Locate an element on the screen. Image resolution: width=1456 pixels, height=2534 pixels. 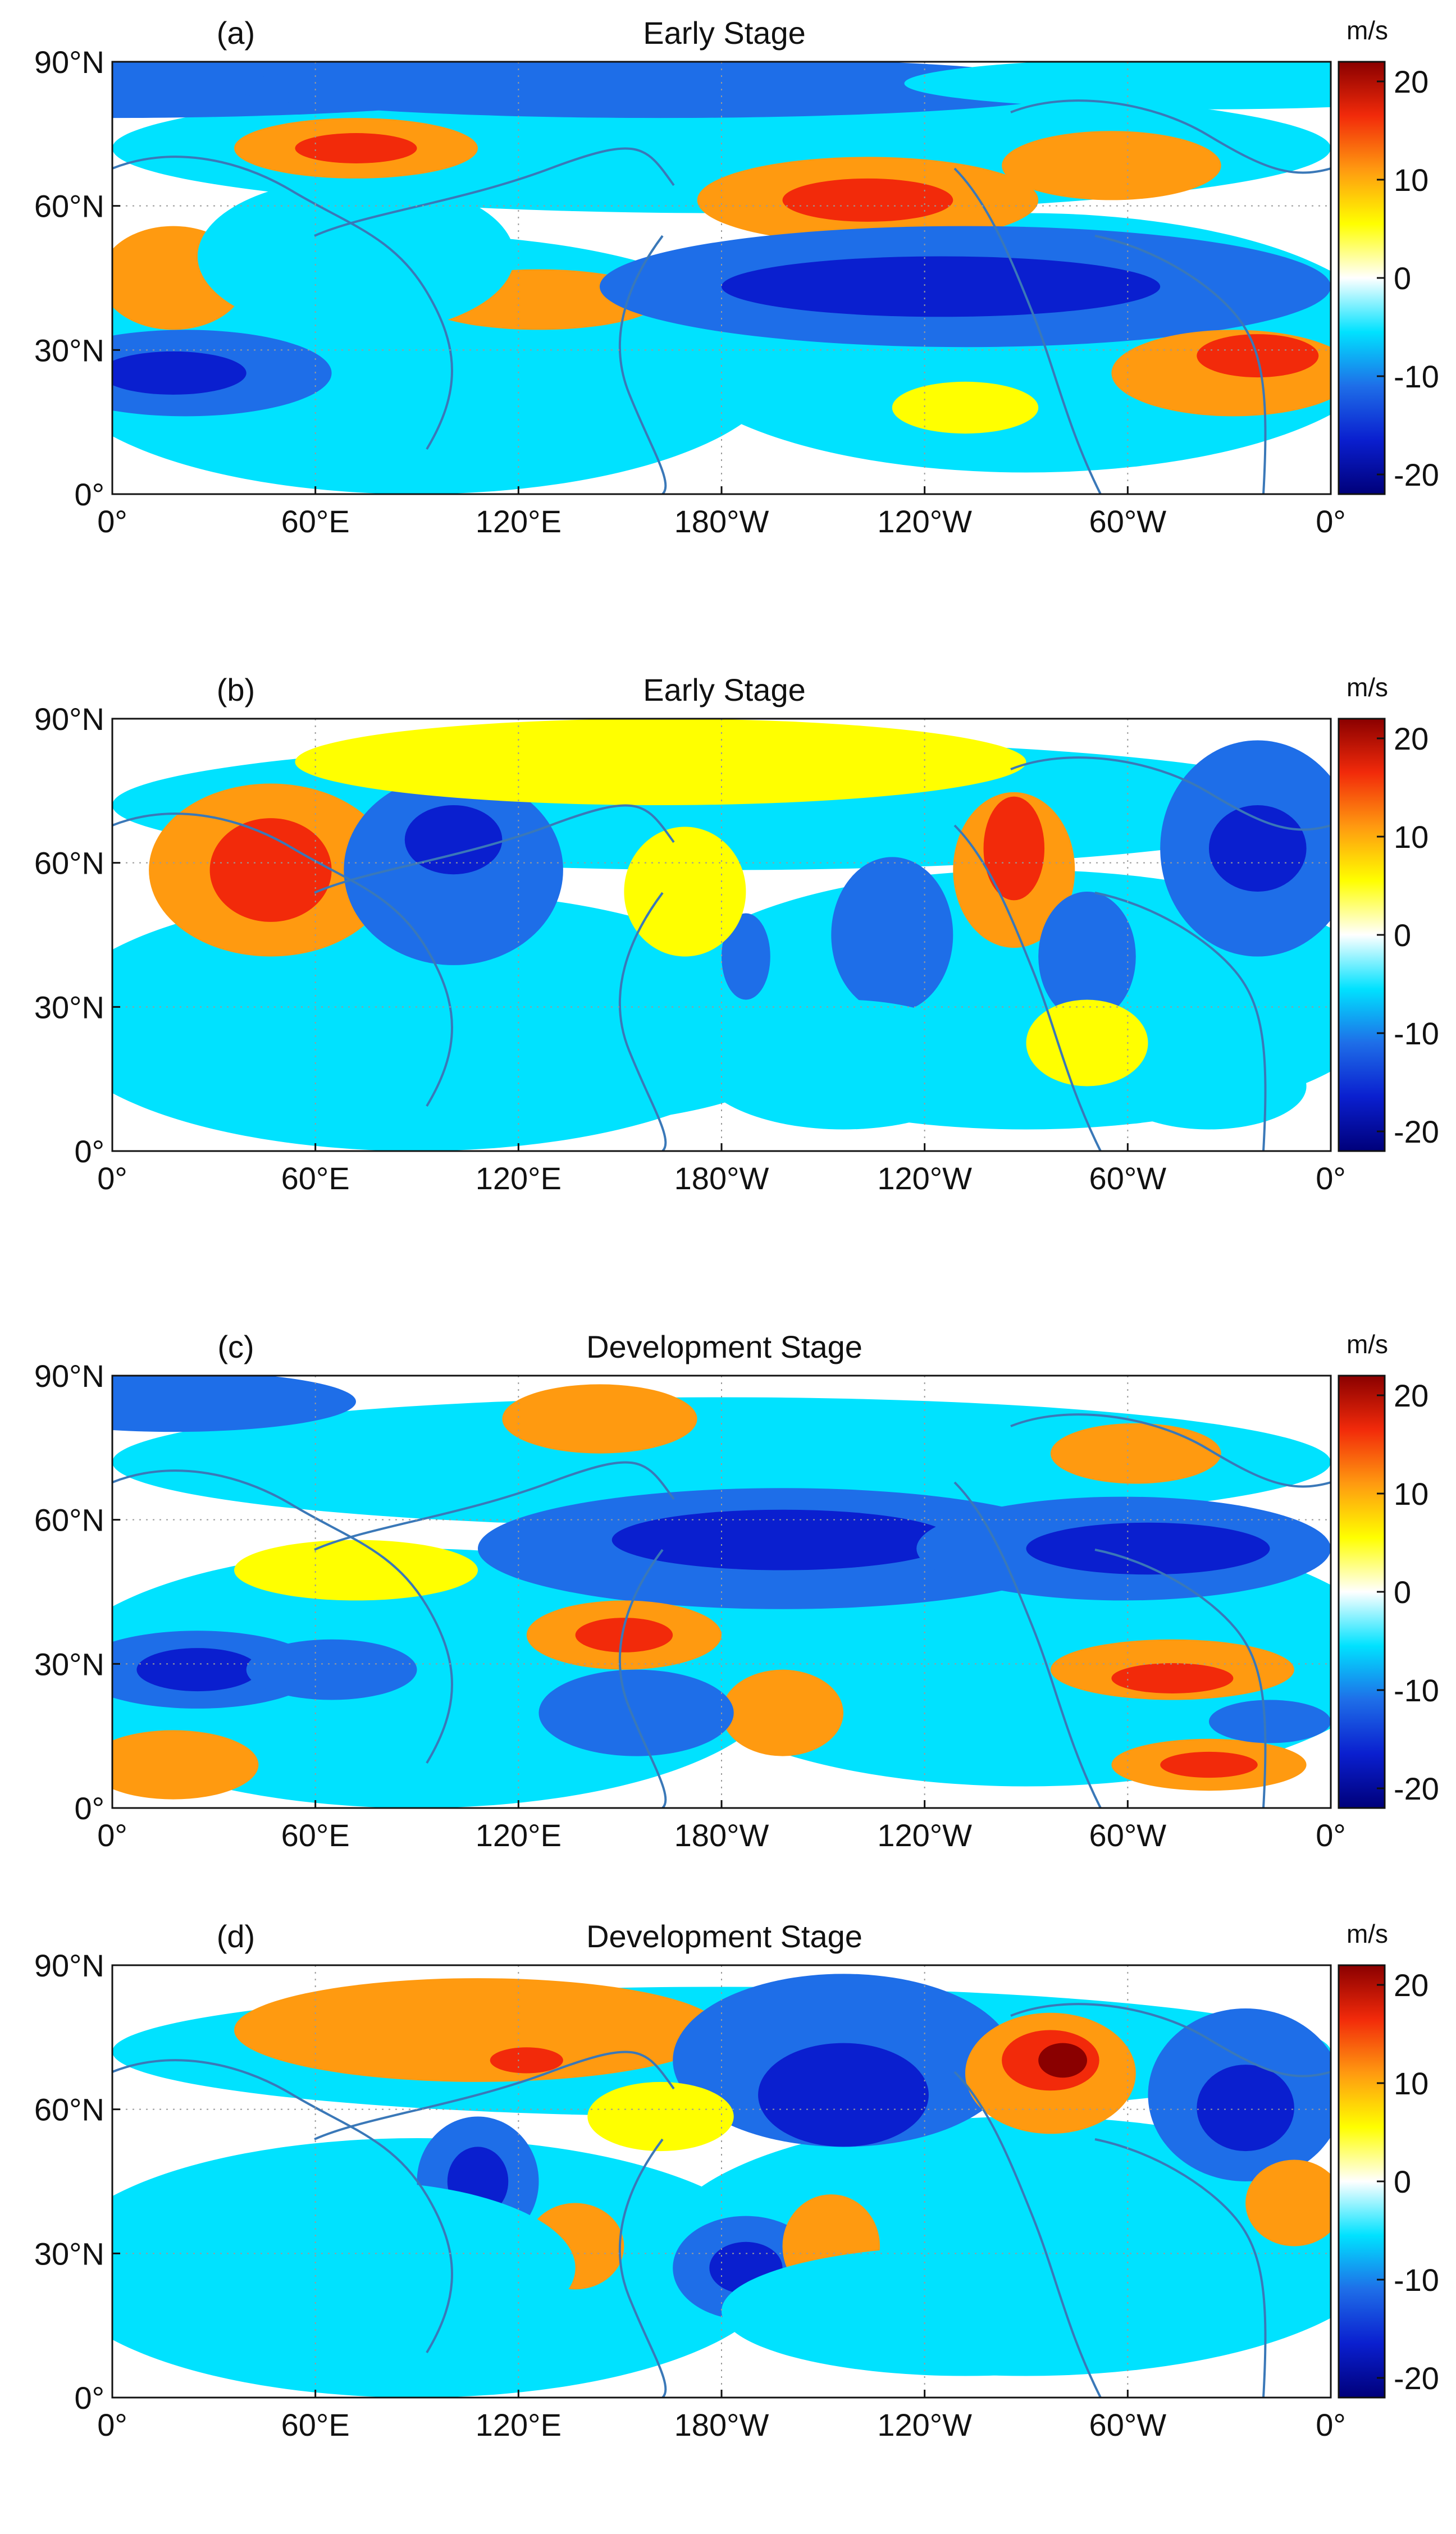
colorbar-tick-label: -10 is located at coordinates (1416, 376).